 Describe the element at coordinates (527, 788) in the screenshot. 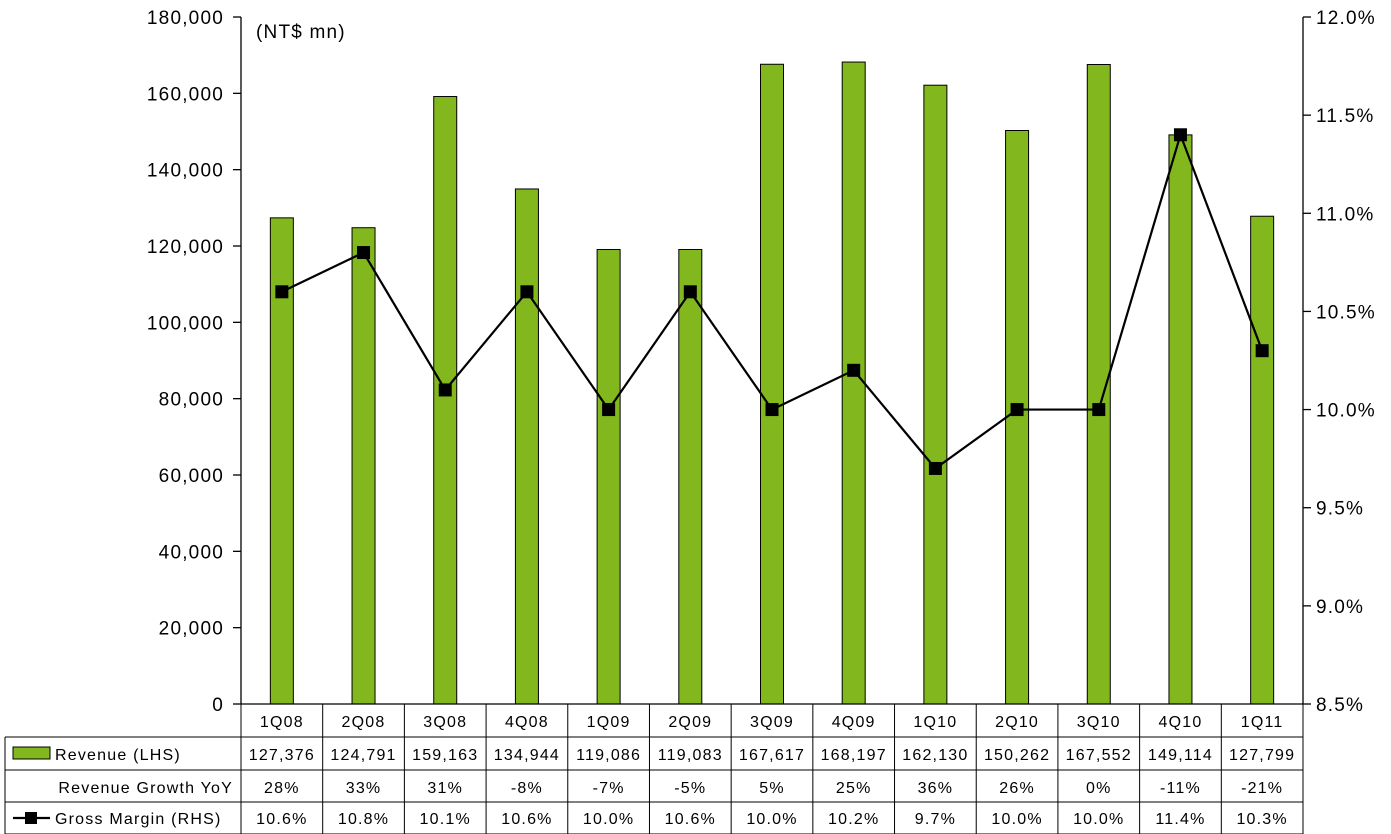

I see `growth-value: -8%` at that location.